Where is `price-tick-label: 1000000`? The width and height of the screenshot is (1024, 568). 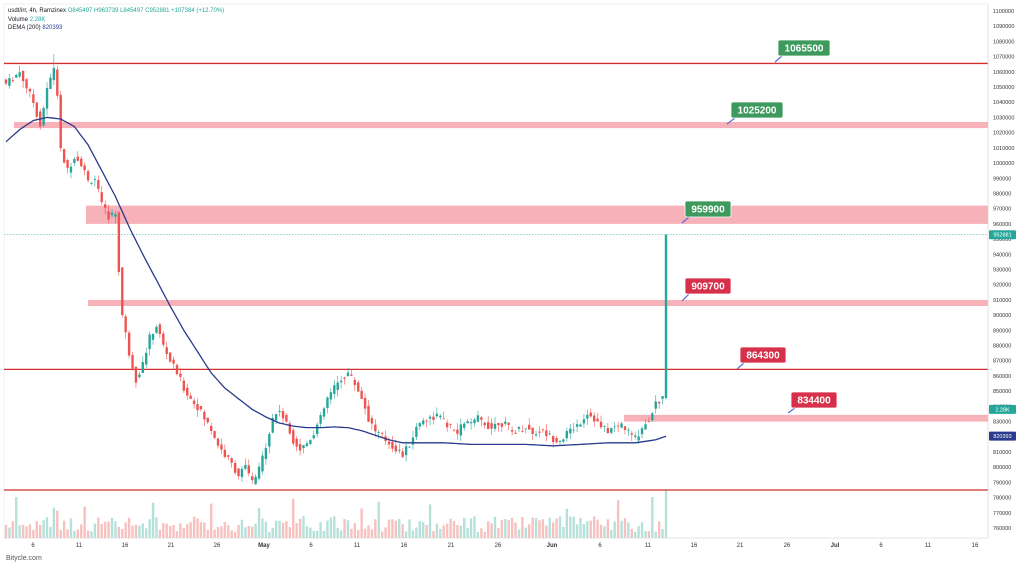 price-tick-label: 1000000 is located at coordinates (1003, 164).